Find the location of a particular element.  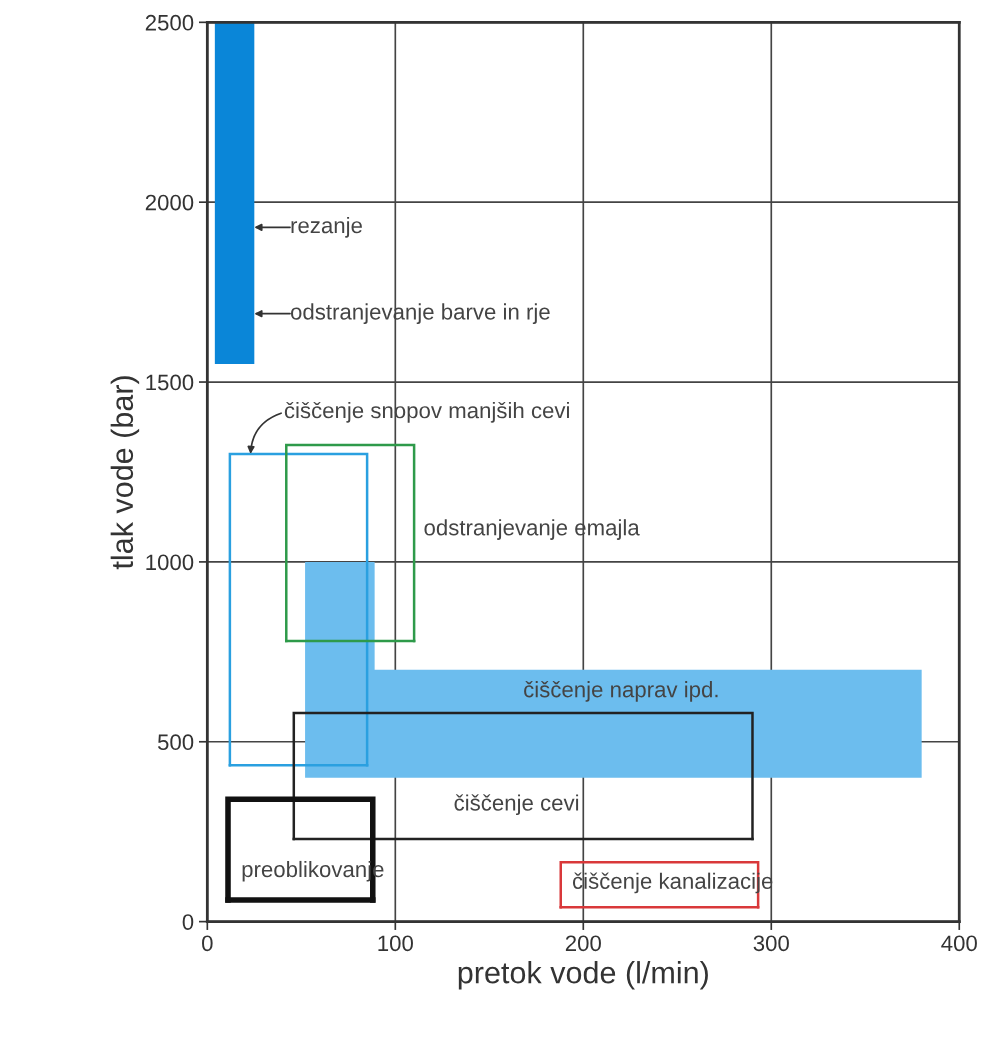

y-tick-label: 2000 is located at coordinates (169, 202).